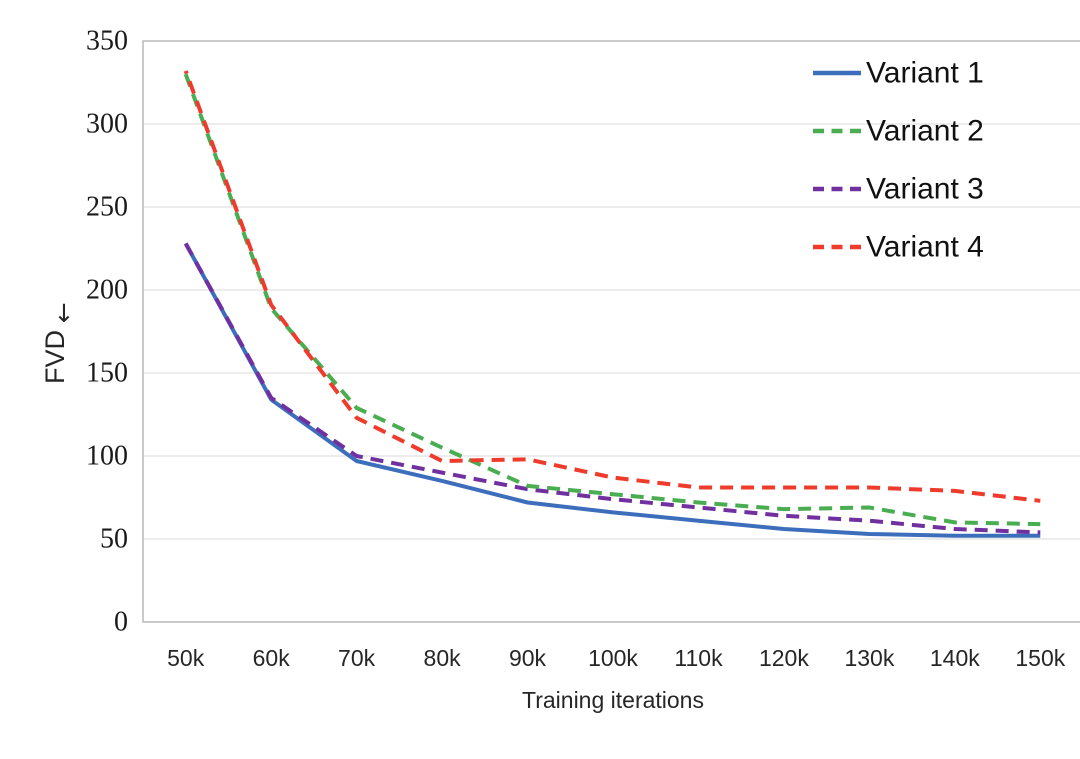  I want to click on legend-item-variant-1: Variant 1, so click(898, 73).